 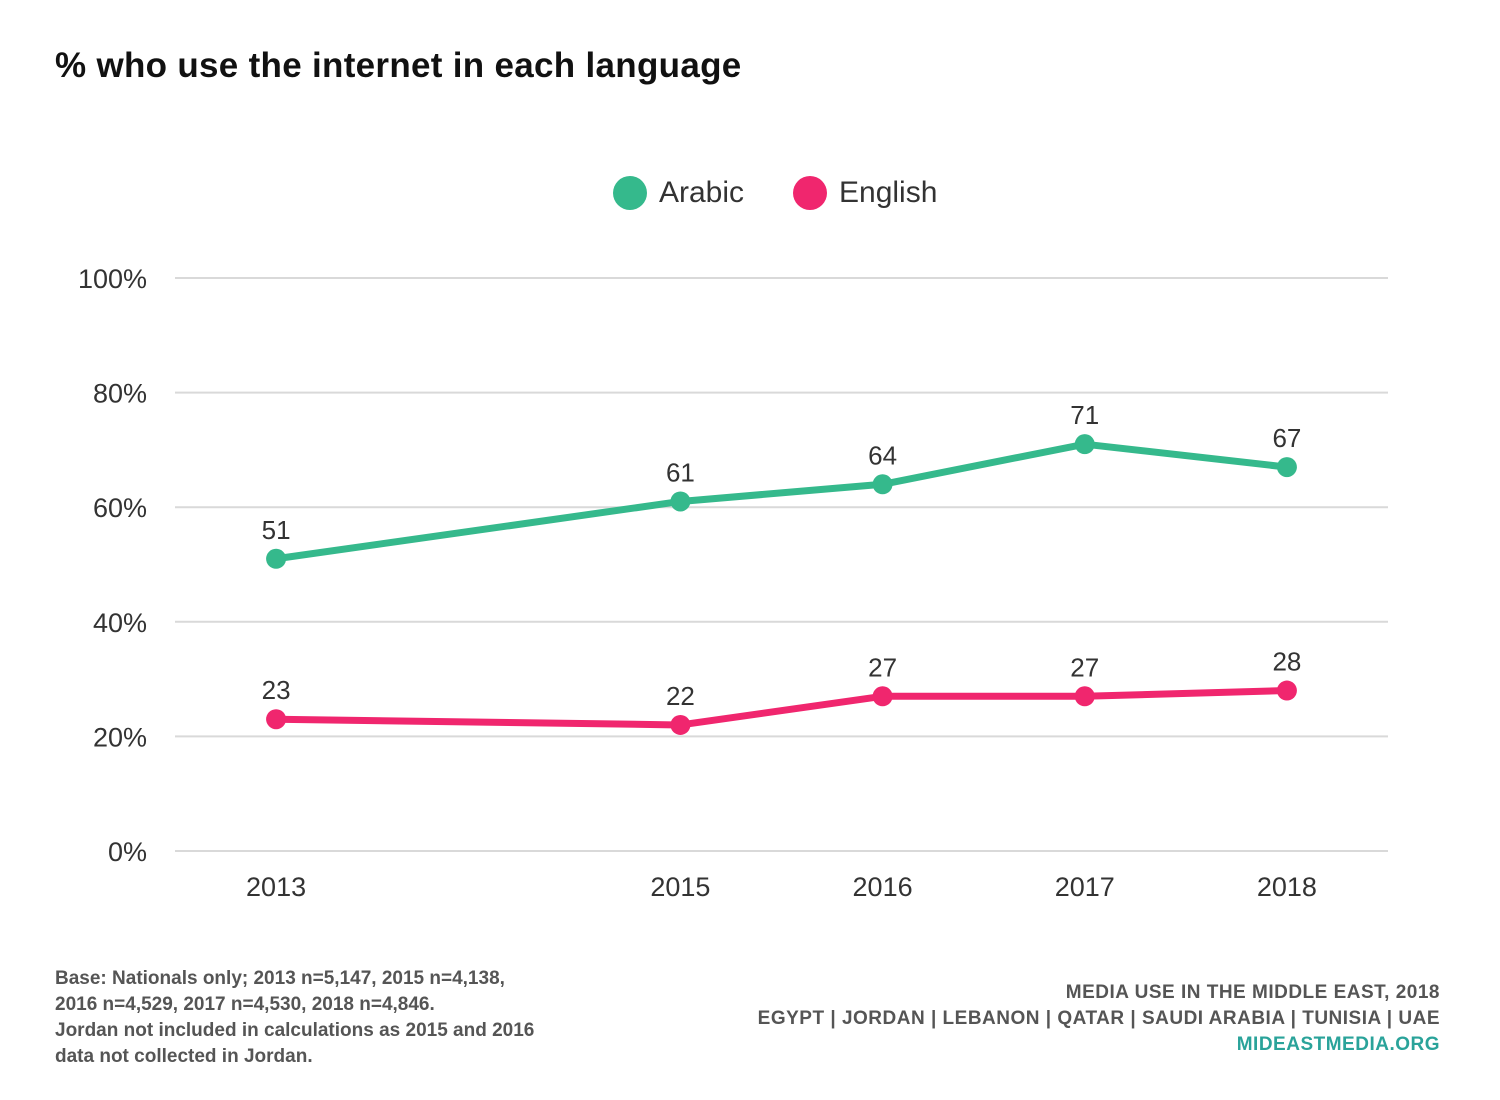 What do you see at coordinates (810, 193) in the screenshot?
I see `legend-swatch-english` at bounding box center [810, 193].